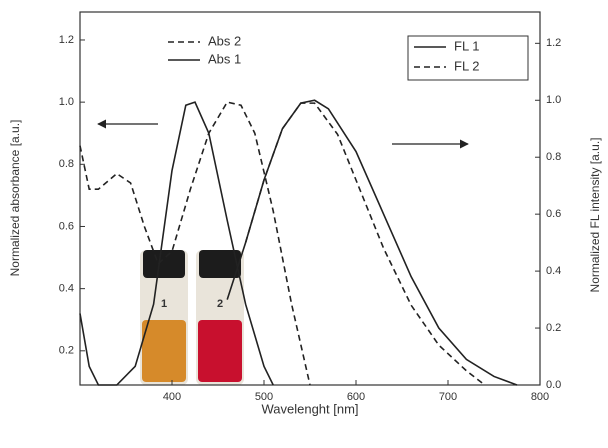 The width and height of the screenshot is (608, 448). Describe the element at coordinates (15, 198) in the screenshot. I see `y-axis-label: Normalized absorbance [a.u.]` at that location.